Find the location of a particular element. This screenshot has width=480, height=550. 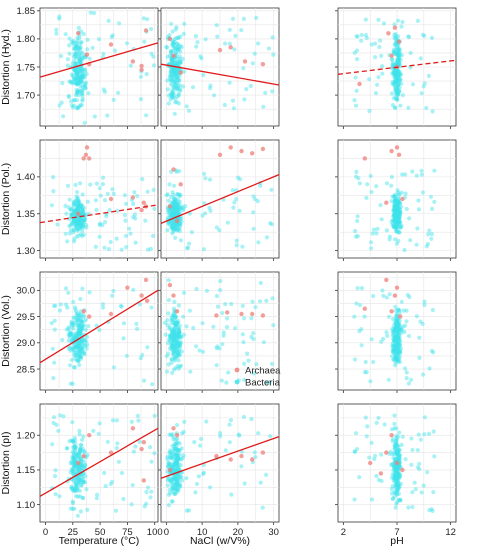

x-tick-label: 10 is located at coordinates (202, 532).